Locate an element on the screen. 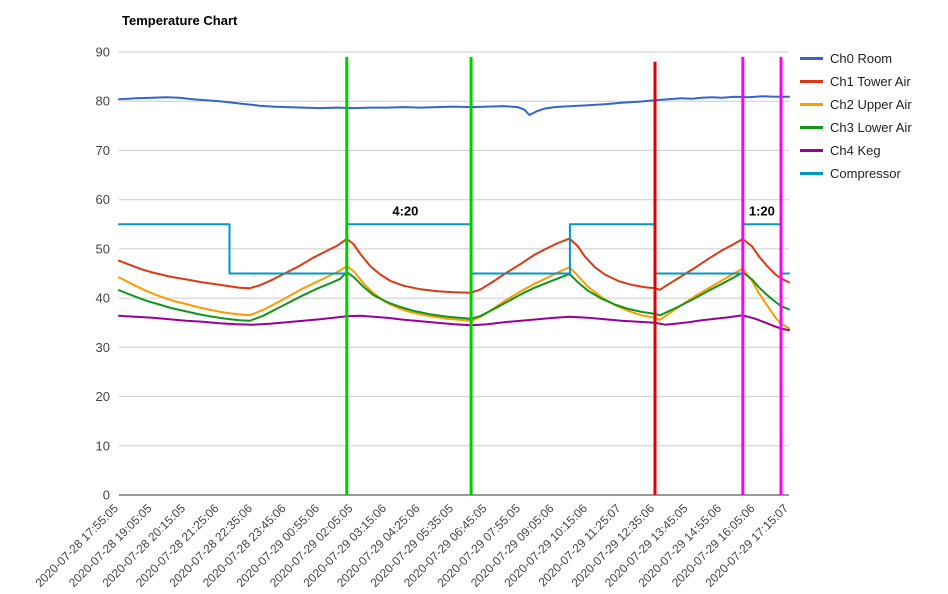 This screenshot has height=594, width=948. y-axis-tick-label: 50 is located at coordinates (103, 248).